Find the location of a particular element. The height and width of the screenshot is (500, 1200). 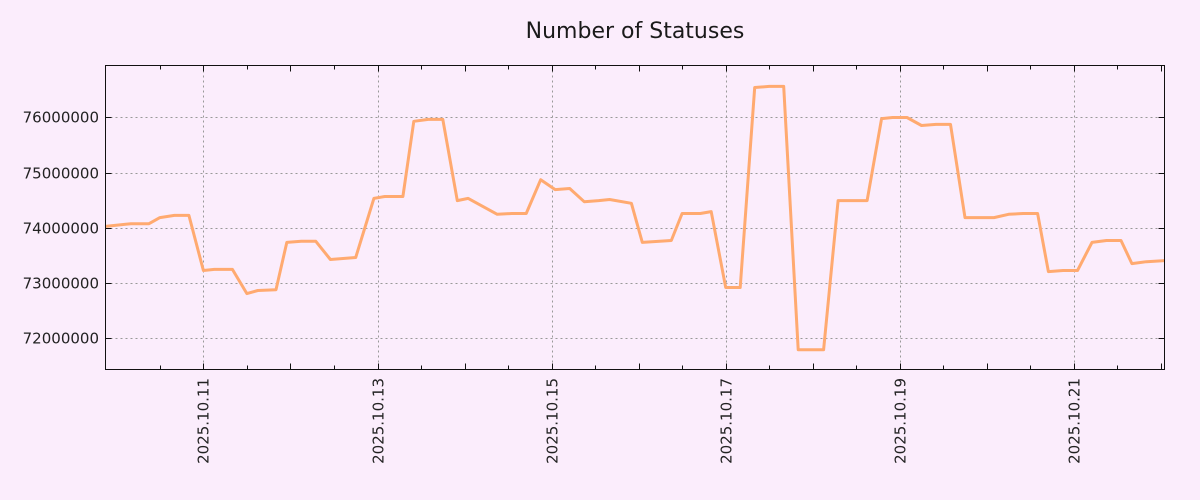

y-tick-label: 72000000 is located at coordinates (61, 339).